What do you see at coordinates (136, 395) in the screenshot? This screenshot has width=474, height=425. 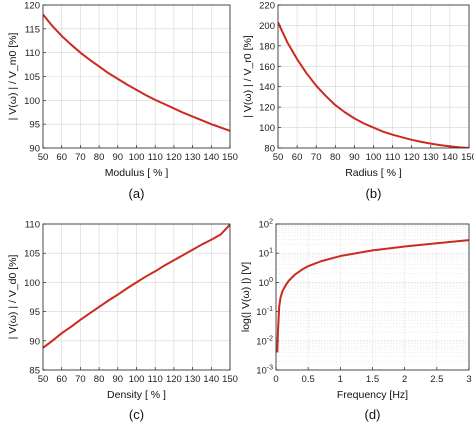 I see `x-axis-label: Density [ % ]` at bounding box center [136, 395].